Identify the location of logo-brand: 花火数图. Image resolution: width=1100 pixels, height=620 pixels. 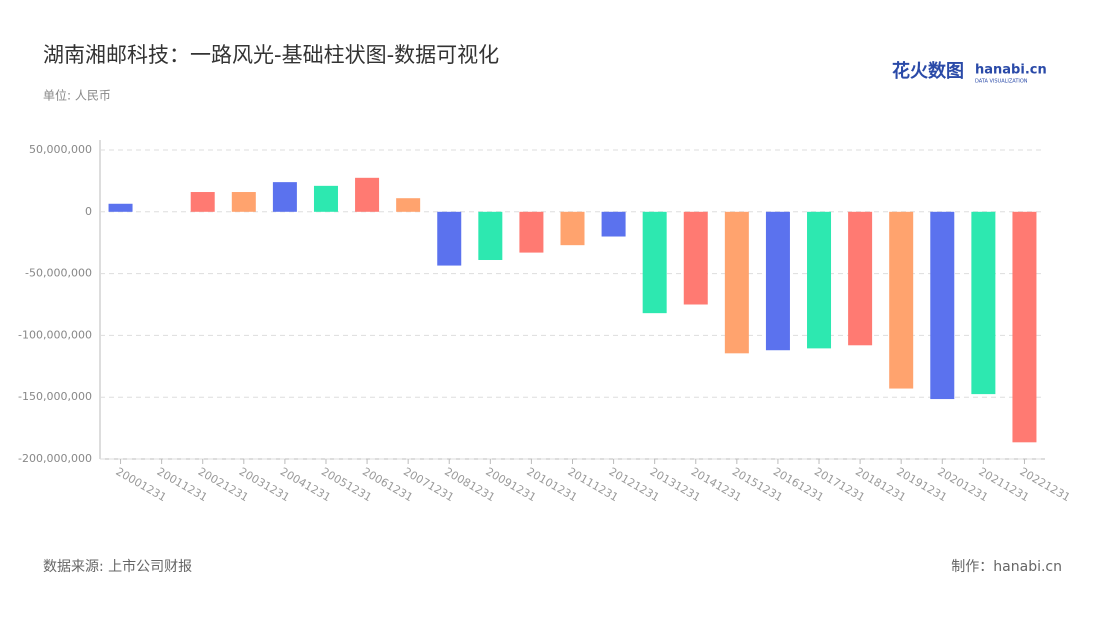
(928, 71).